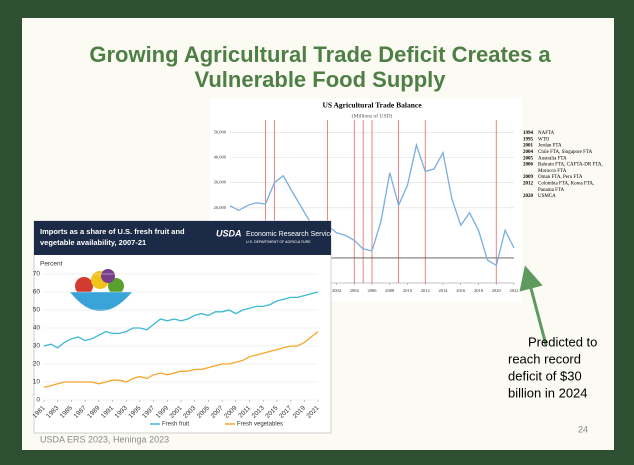 Image resolution: width=634 pixels, height=465 pixels. Describe the element at coordinates (544, 358) in the screenshot. I see `annotation: reach record` at that location.